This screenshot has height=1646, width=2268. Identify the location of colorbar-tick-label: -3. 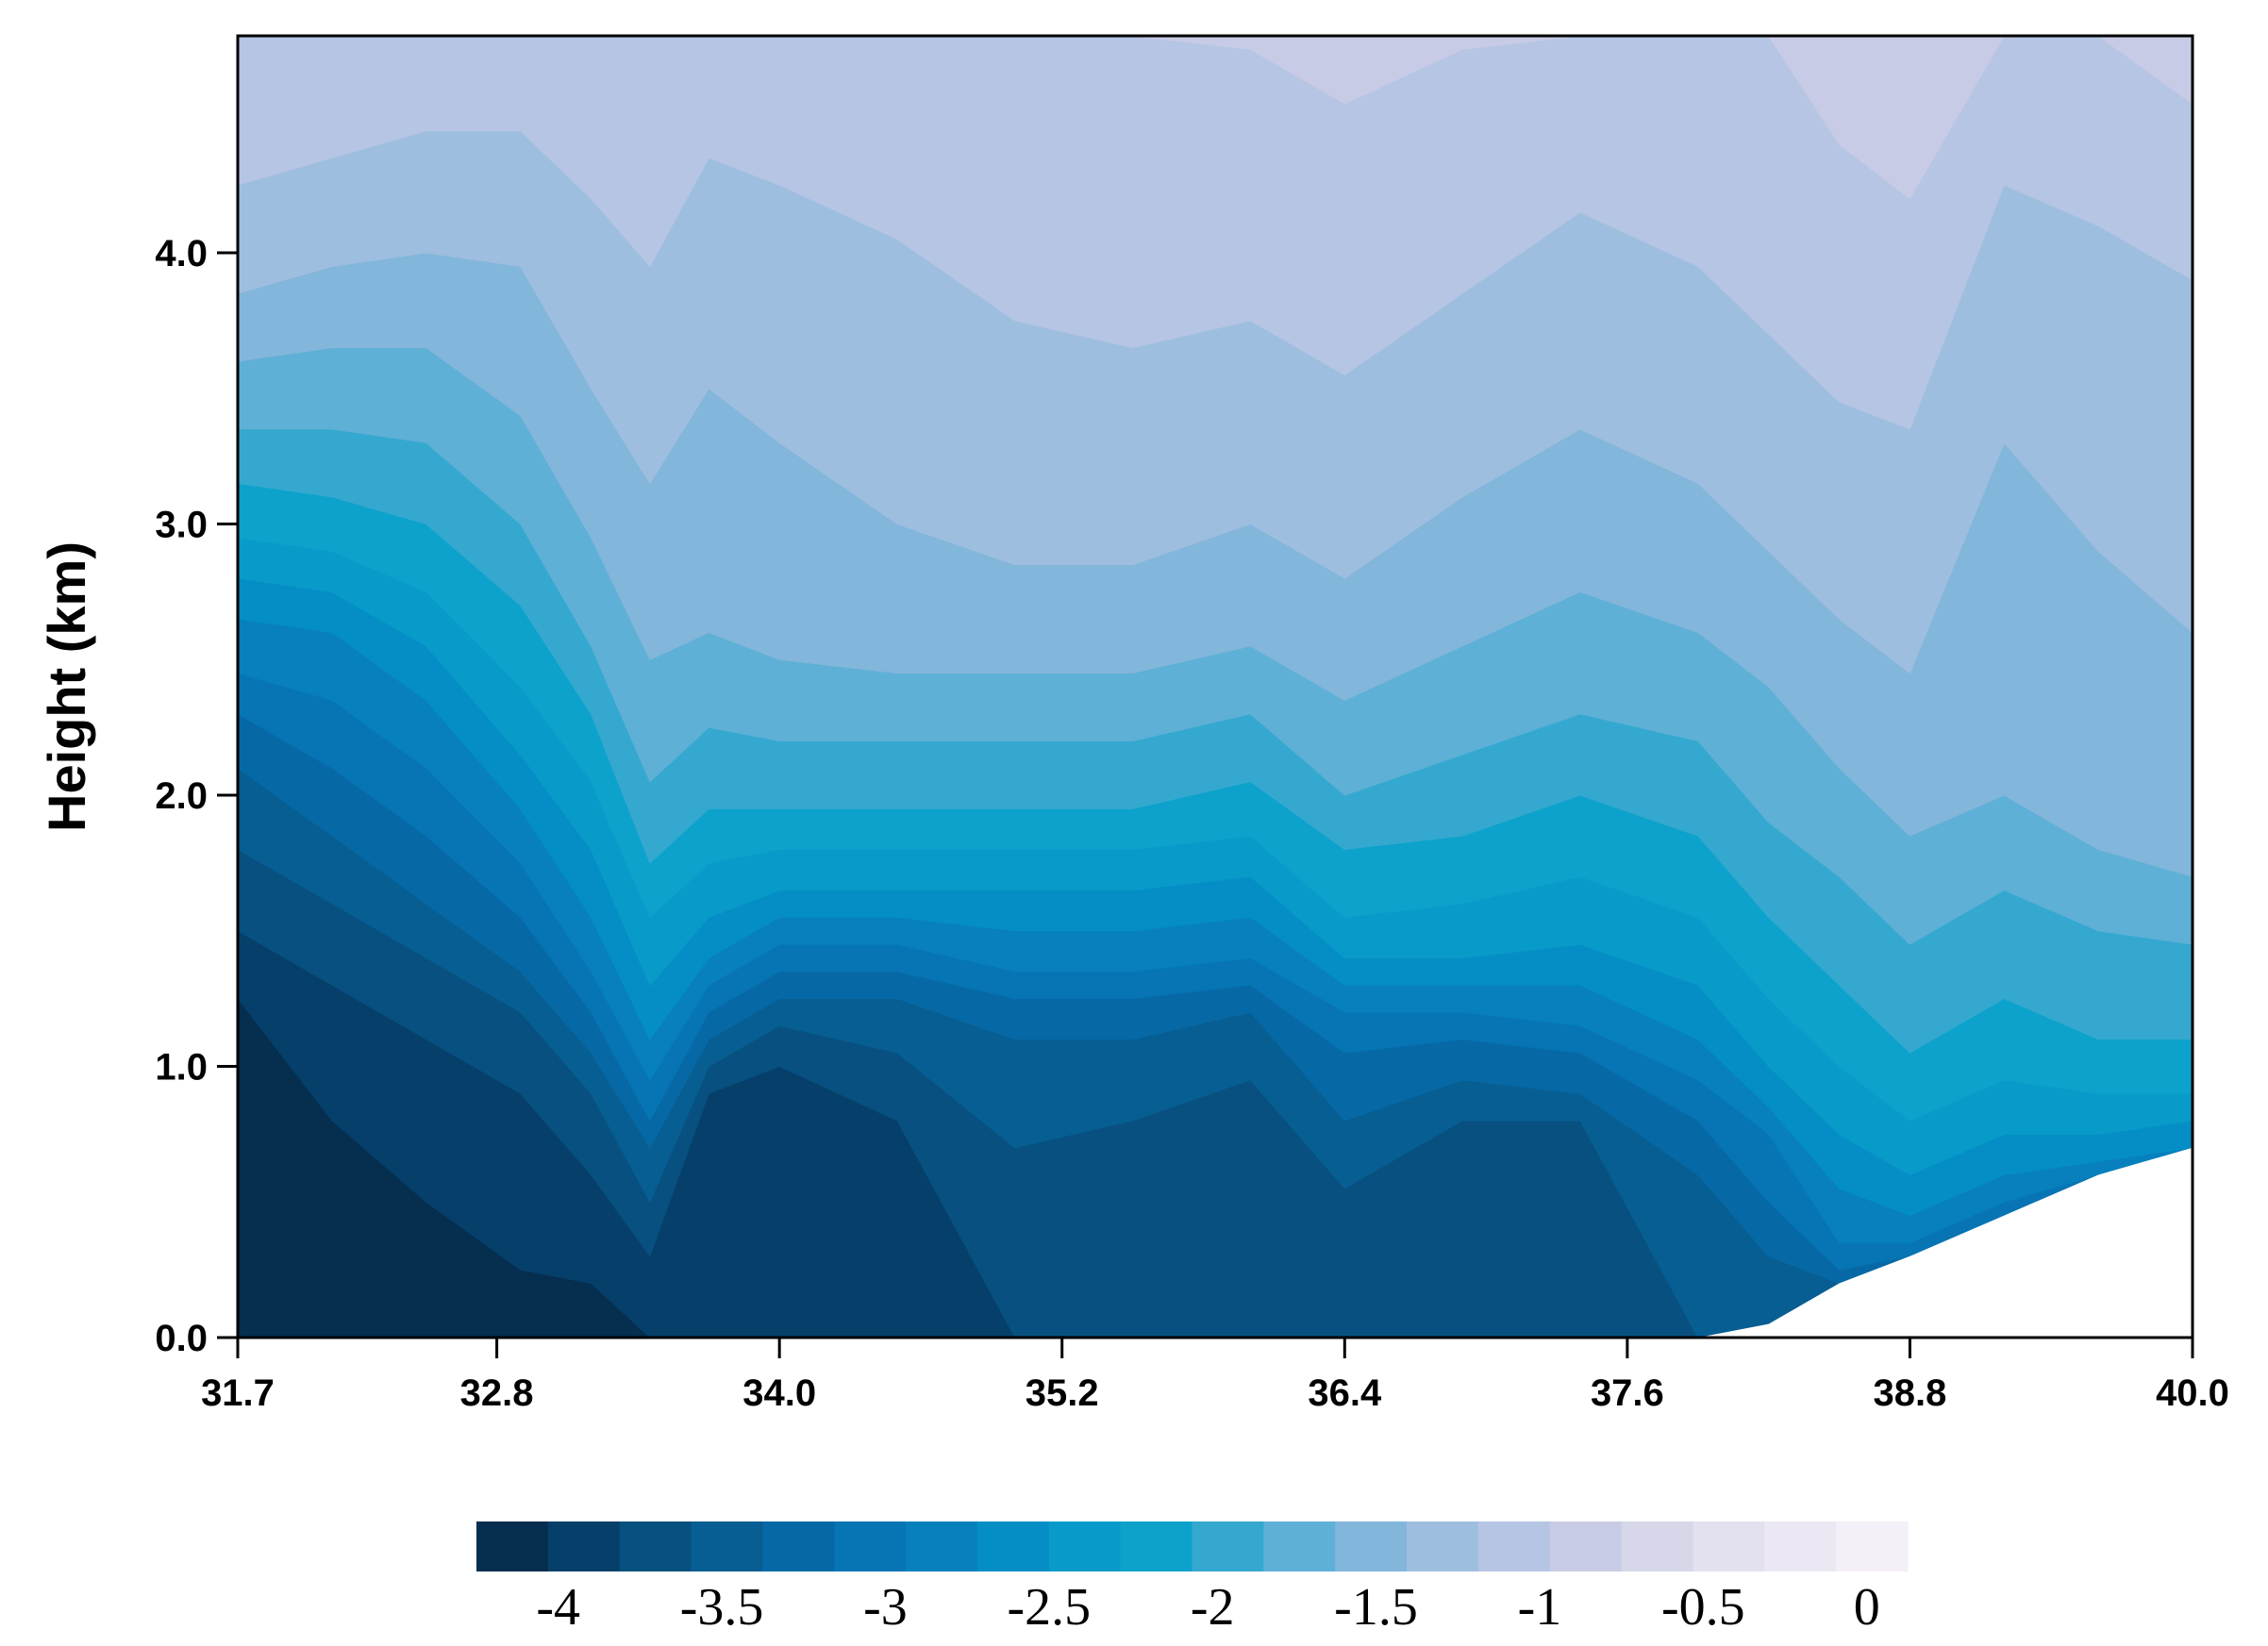
(886, 1607).